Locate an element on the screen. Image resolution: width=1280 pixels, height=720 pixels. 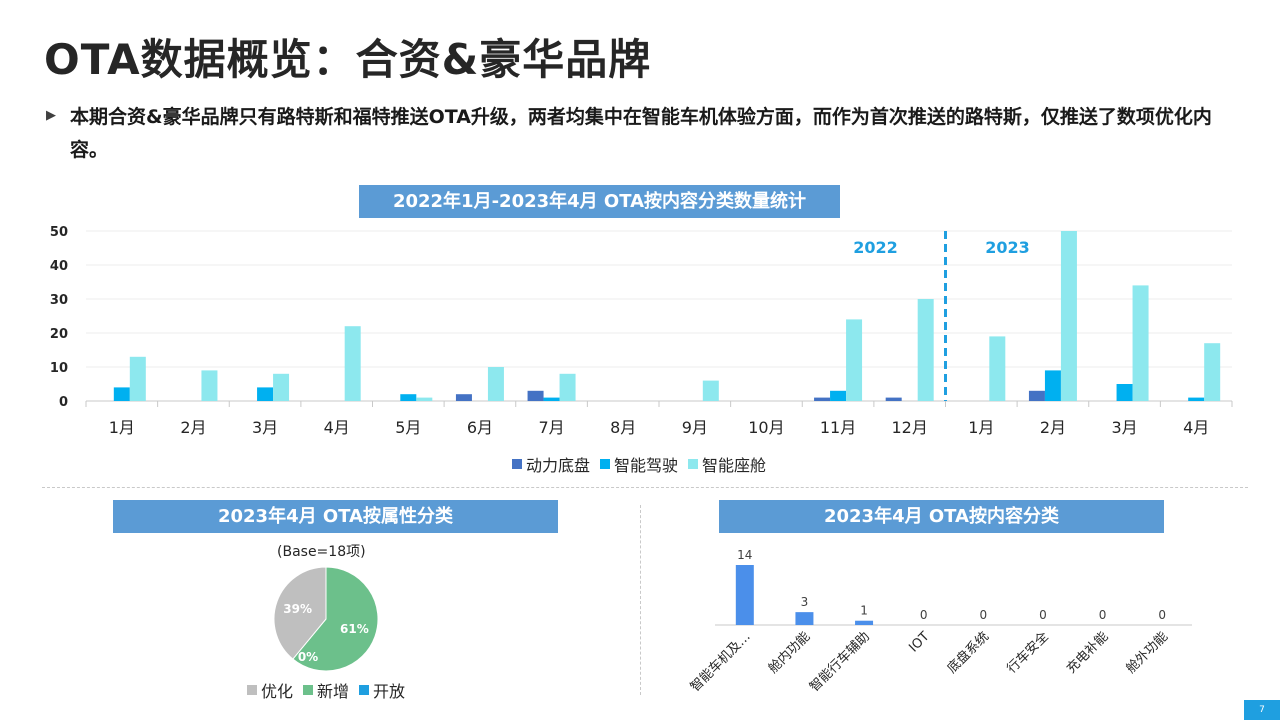
bar-value-label: 3 is located at coordinates (805, 602).